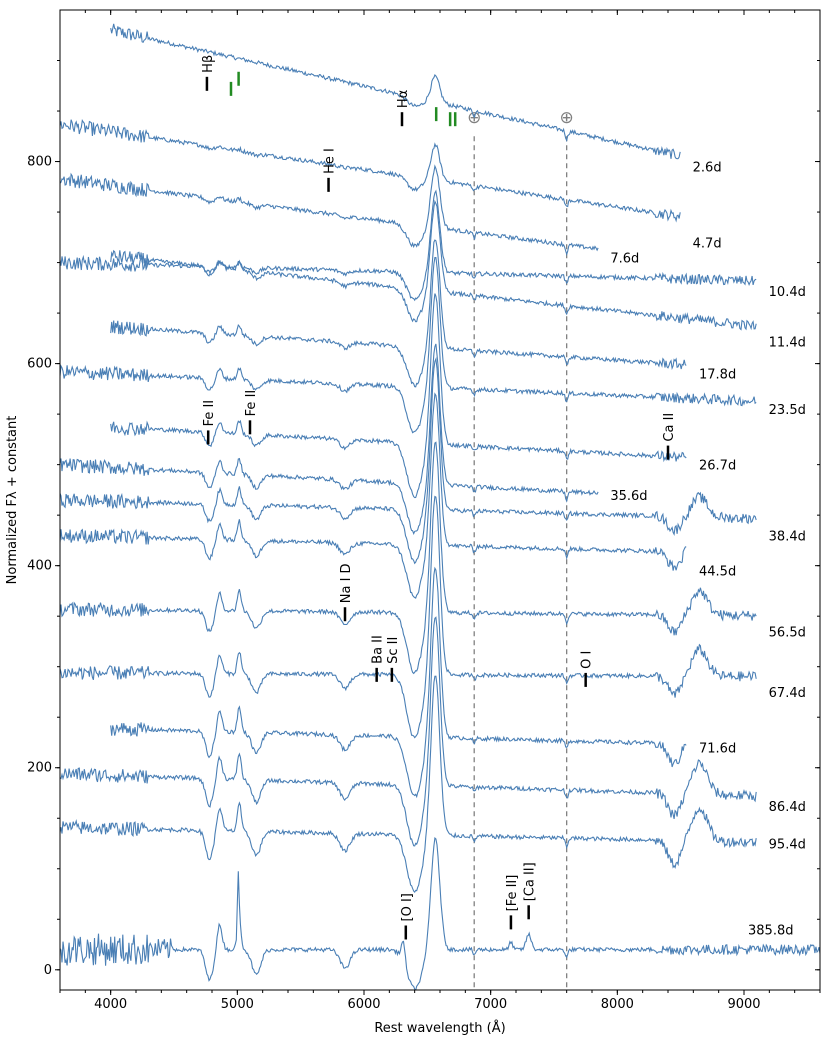 This screenshot has width=830, height=1043. I want to click on x-tick-label: 4000, so click(110, 1004).